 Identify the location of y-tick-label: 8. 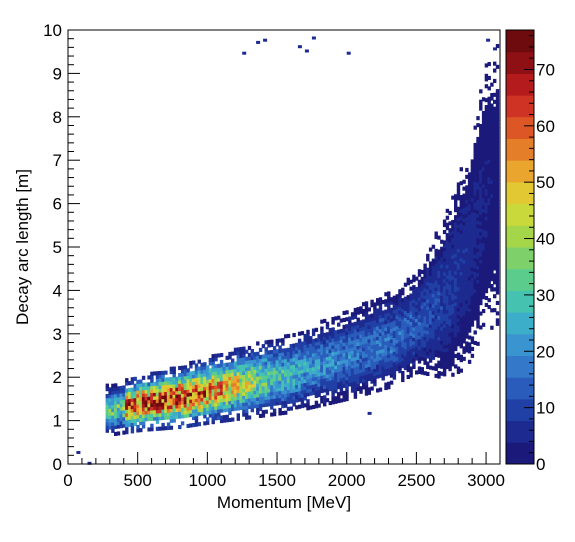
(57, 117).